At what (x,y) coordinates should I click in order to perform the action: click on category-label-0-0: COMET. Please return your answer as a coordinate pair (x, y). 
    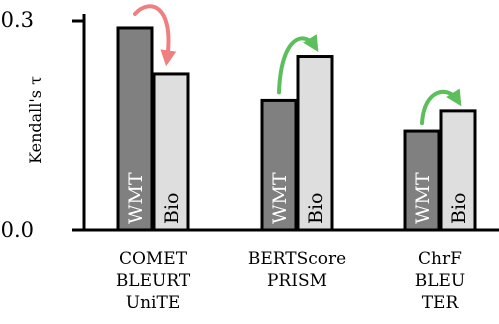
    Looking at the image, I should click on (153, 259).